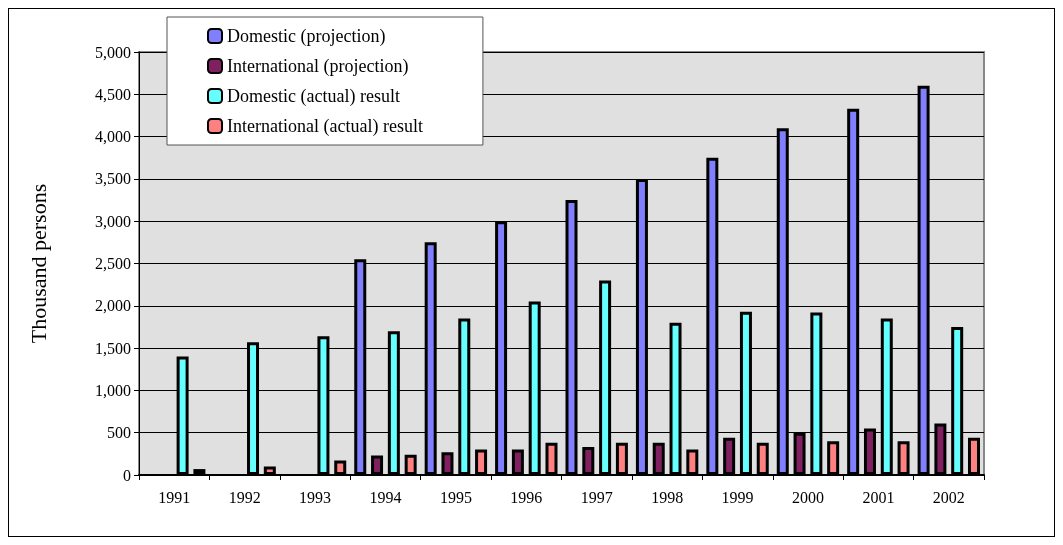 This screenshot has height=545, width=1063. I want to click on y-tick-label: 500, so click(119, 433).